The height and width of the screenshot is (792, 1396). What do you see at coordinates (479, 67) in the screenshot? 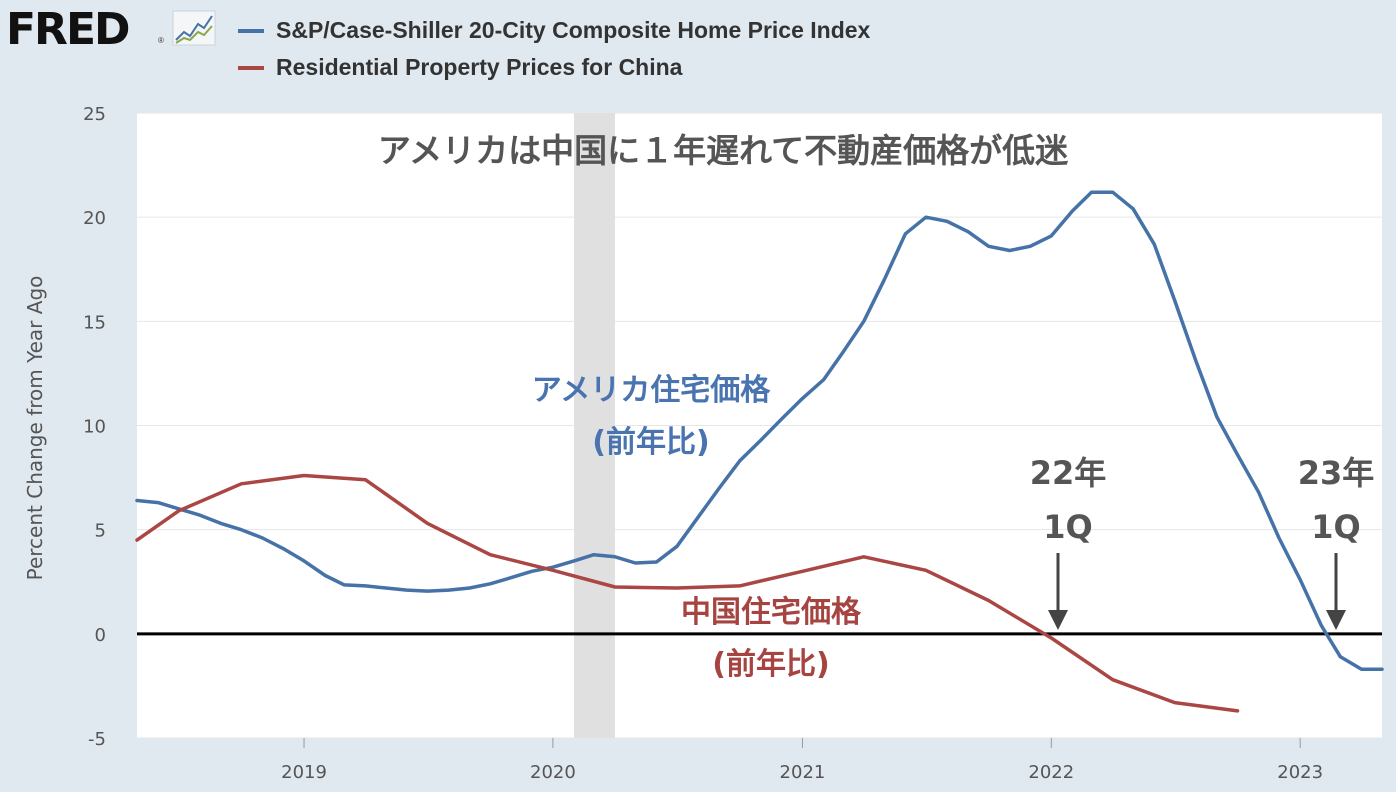
I see `legend-label: Residential Property Prices for China` at bounding box center [479, 67].